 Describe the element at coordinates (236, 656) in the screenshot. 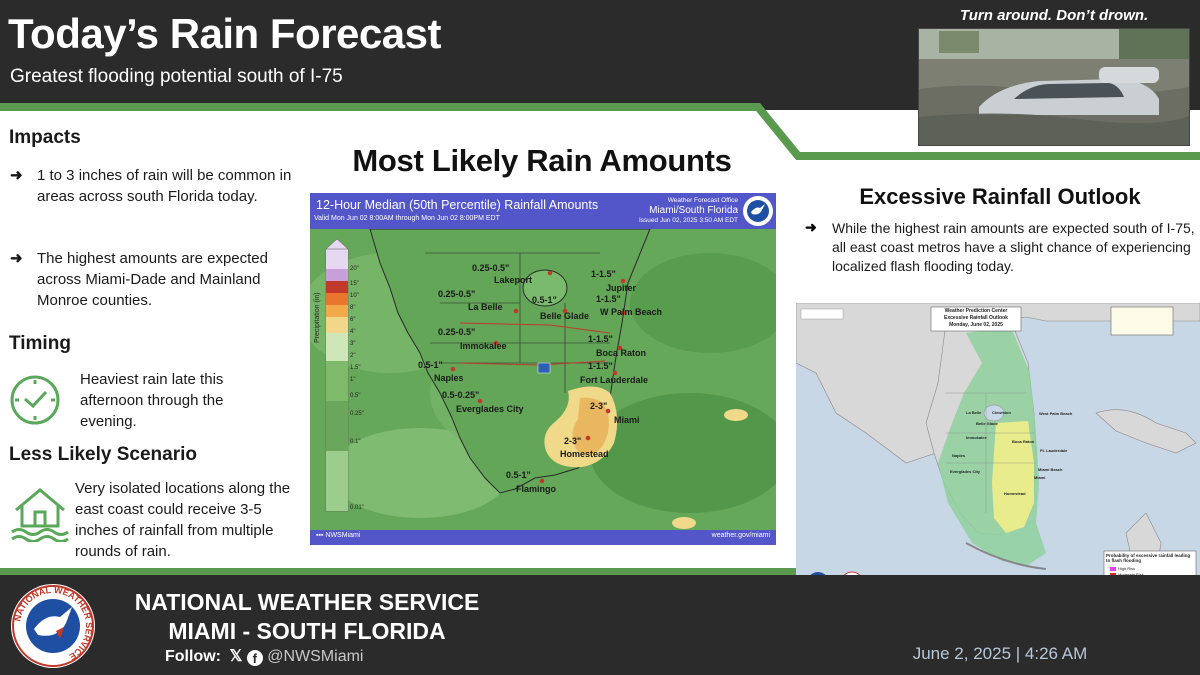

I see `x-logo-icon: 𝕏` at that location.